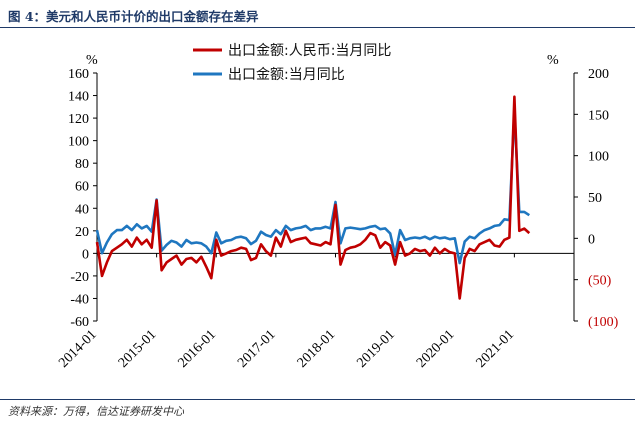 The width and height of the screenshot is (635, 421). Describe the element at coordinates (496, 349) in the screenshot. I see `x-tick-label: 2021-01` at that location.